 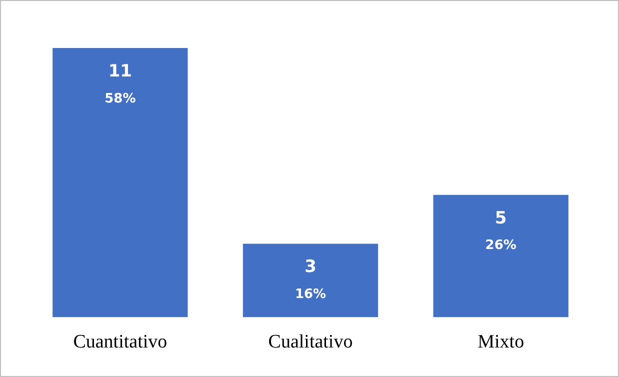 I want to click on data-label: 5 26%, so click(x=500, y=231).